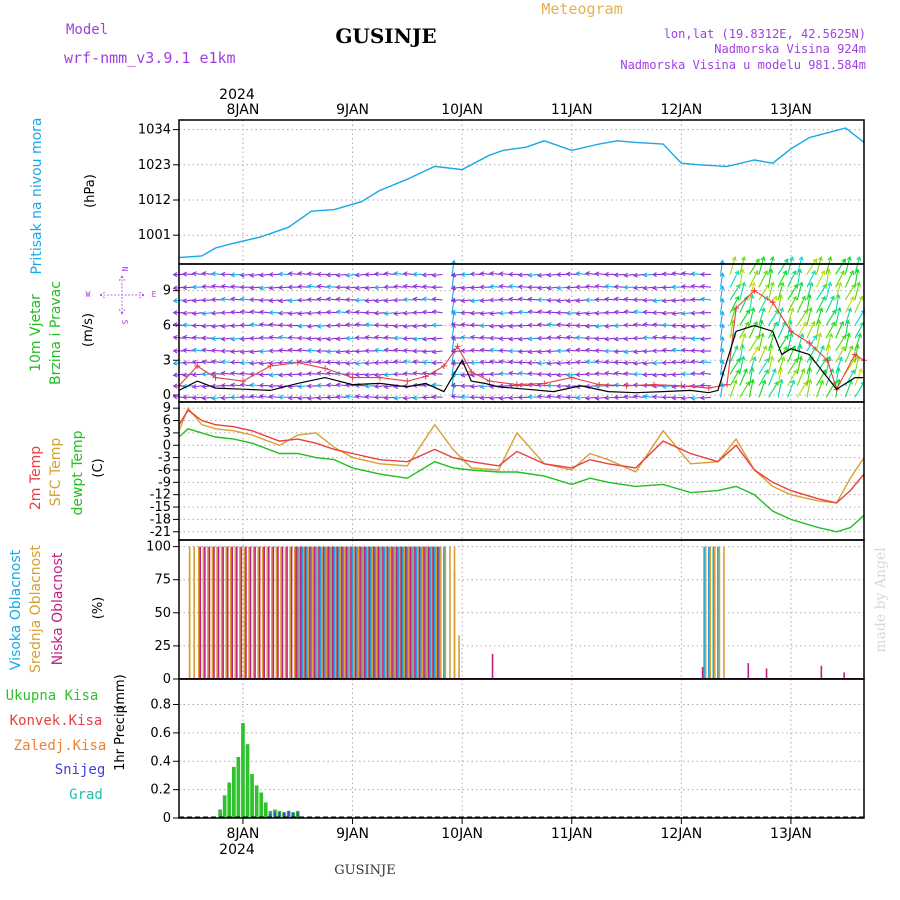 This screenshot has height=900, width=900. I want to click on legend-hail: Grad, so click(86, 795).